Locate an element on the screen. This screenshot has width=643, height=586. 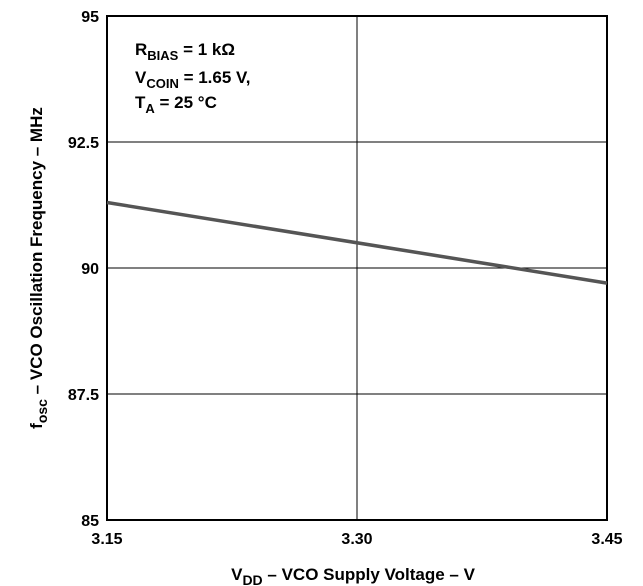
x-tick-label-1: 3.30 is located at coordinates (356, 539).